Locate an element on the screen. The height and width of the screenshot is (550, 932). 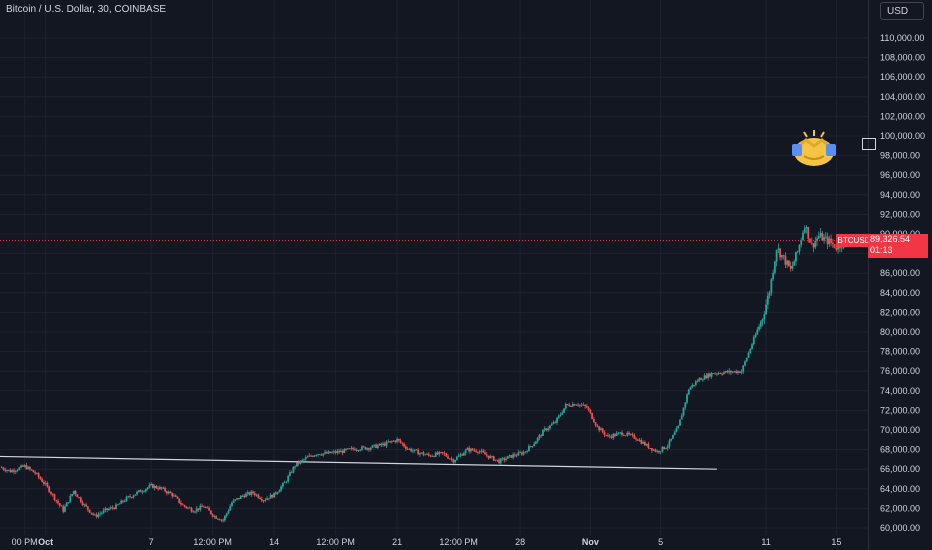
y-tick-label: 70,000.00 is located at coordinates (900, 430).